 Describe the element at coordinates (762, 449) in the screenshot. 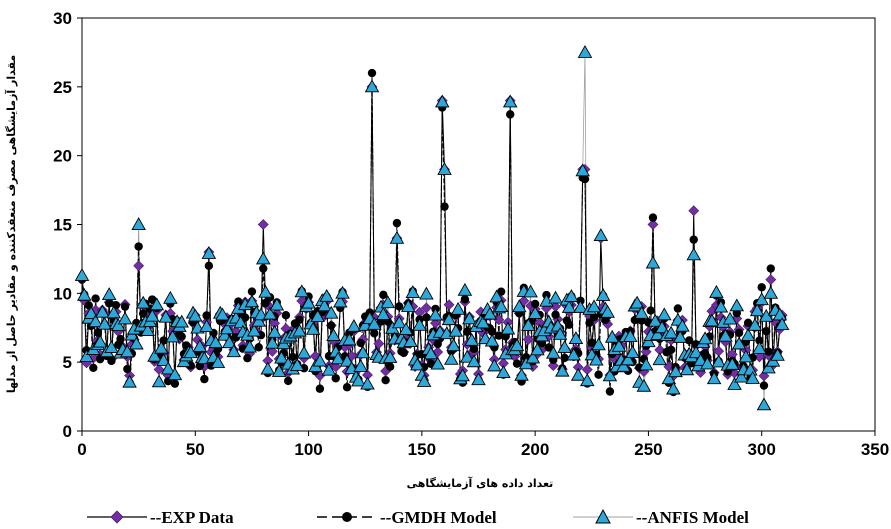

I see `x-tick-label: 300` at that location.